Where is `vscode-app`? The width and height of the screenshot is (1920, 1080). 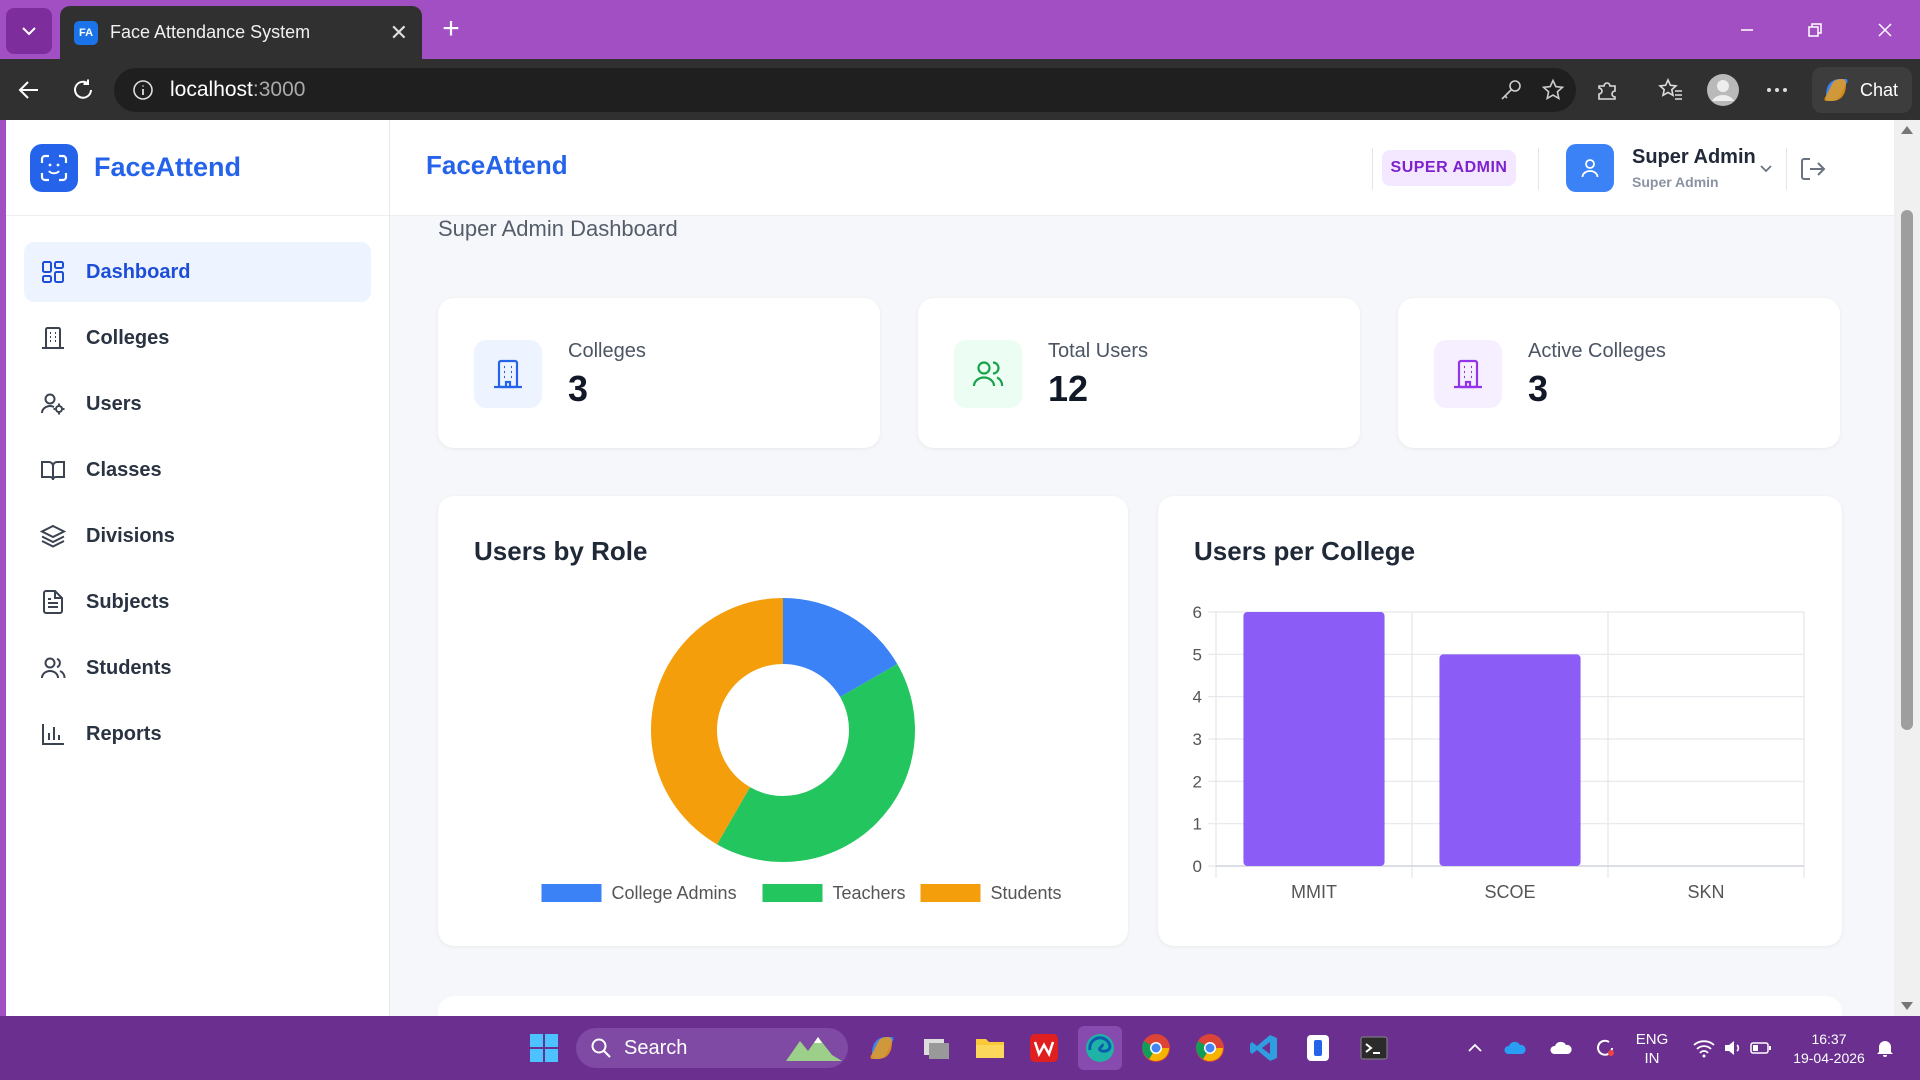
vscode-app is located at coordinates (1264, 1048).